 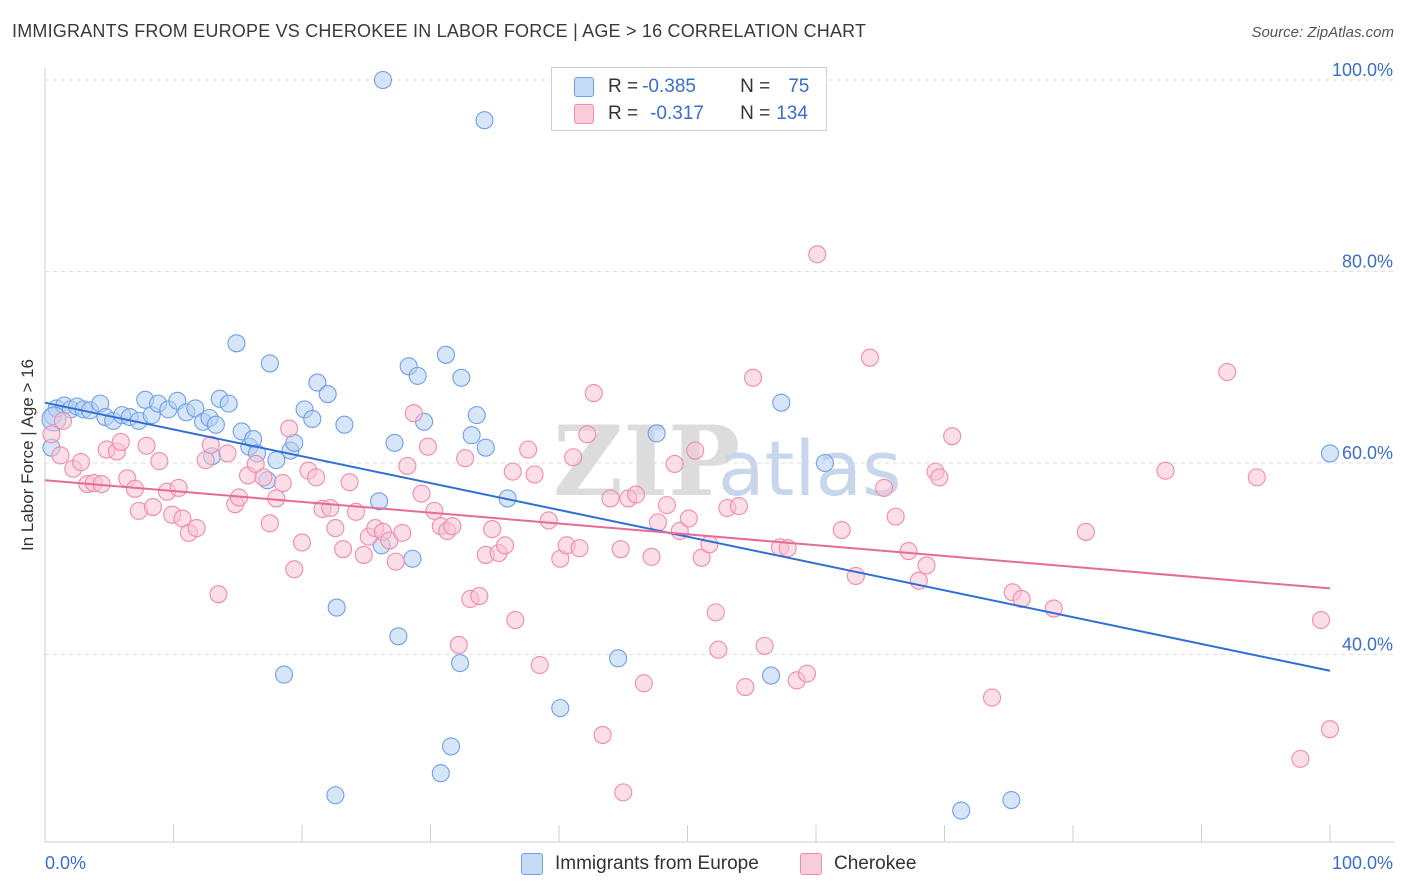 What do you see at coordinates (669, 86) in the screenshot?
I see `legend-r-value: -0.385` at bounding box center [669, 86].